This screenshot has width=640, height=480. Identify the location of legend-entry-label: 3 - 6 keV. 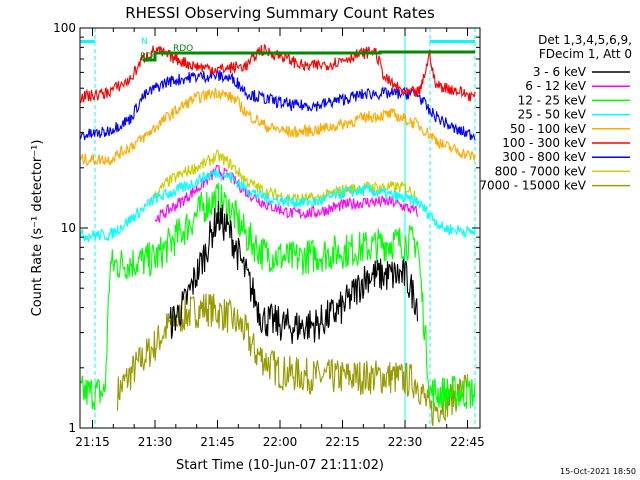
(560, 72).